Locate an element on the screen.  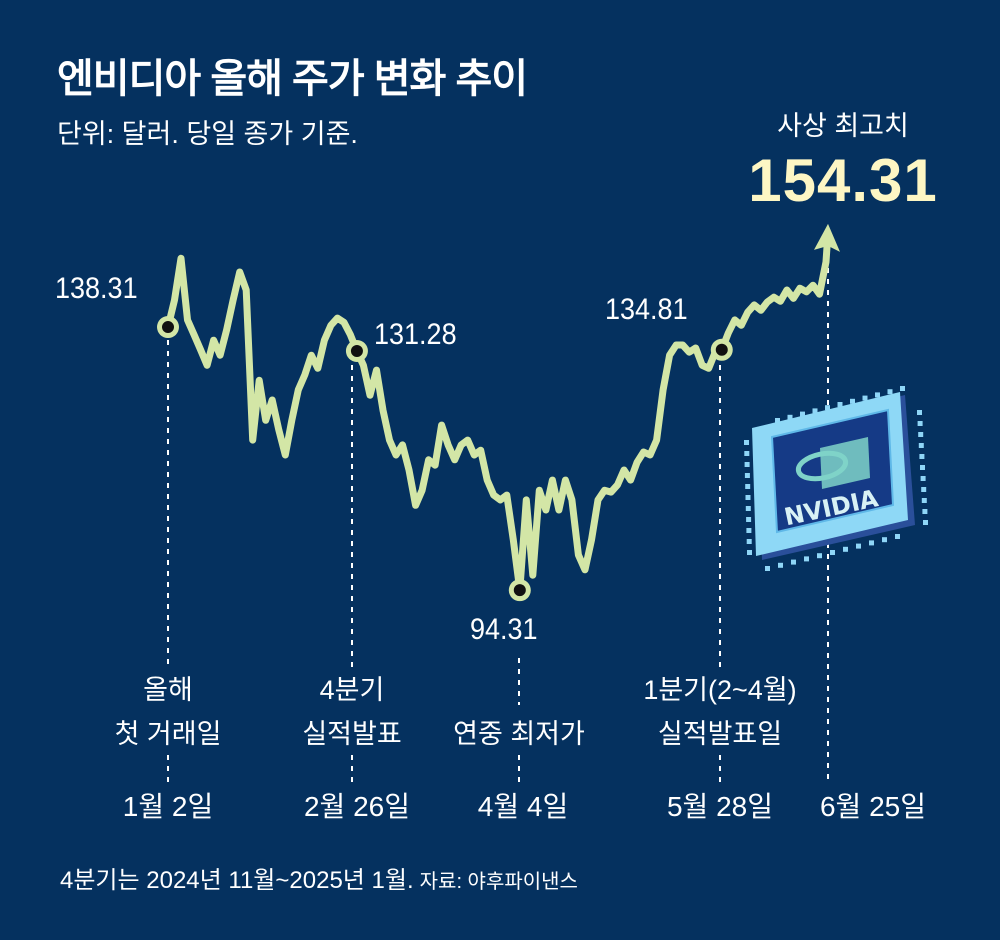
footer: 4분기는 2024년 11월~2025년 1월. 자료: 야후파이낸스 is located at coordinates (319, 877).